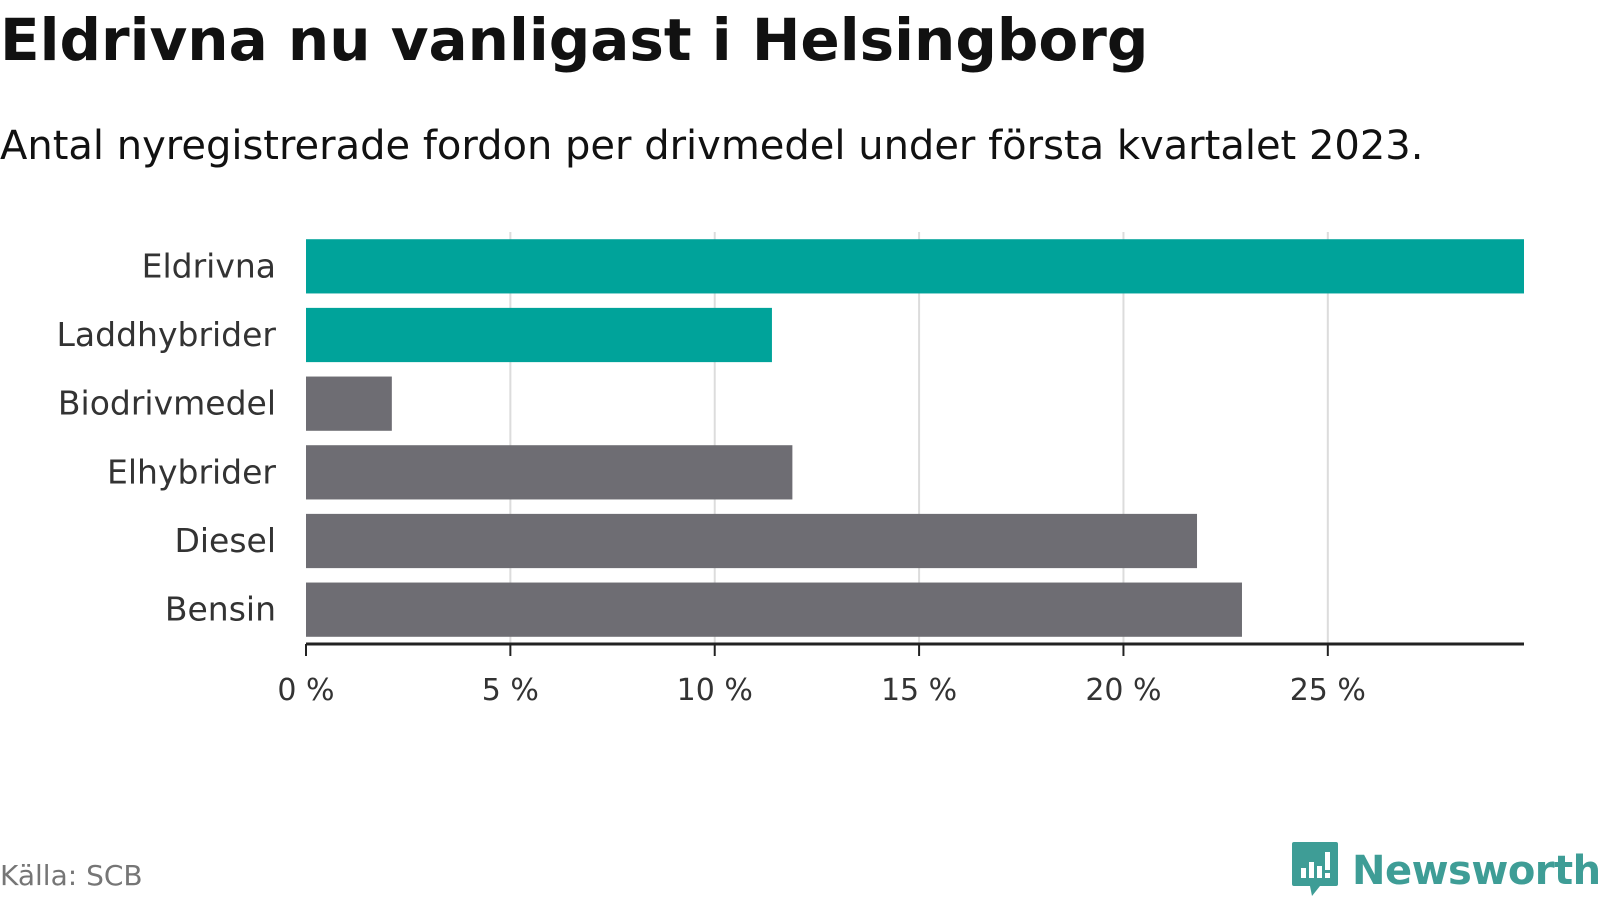 The width and height of the screenshot is (1600, 902). Describe the element at coordinates (1315, 871) in the screenshot. I see `newsworthy-logo-icon` at that location.